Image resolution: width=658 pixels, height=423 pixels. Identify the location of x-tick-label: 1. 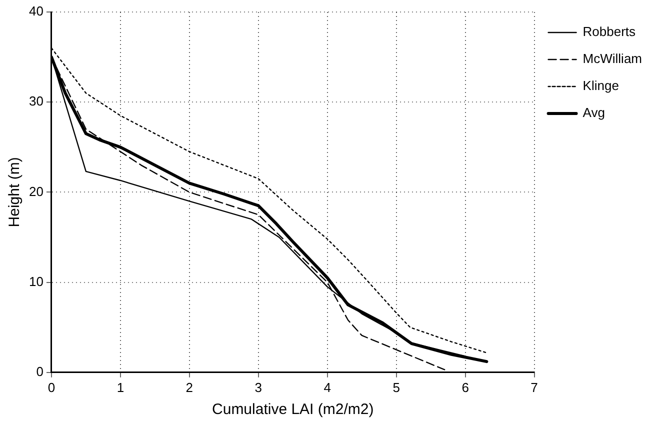
(120, 387).